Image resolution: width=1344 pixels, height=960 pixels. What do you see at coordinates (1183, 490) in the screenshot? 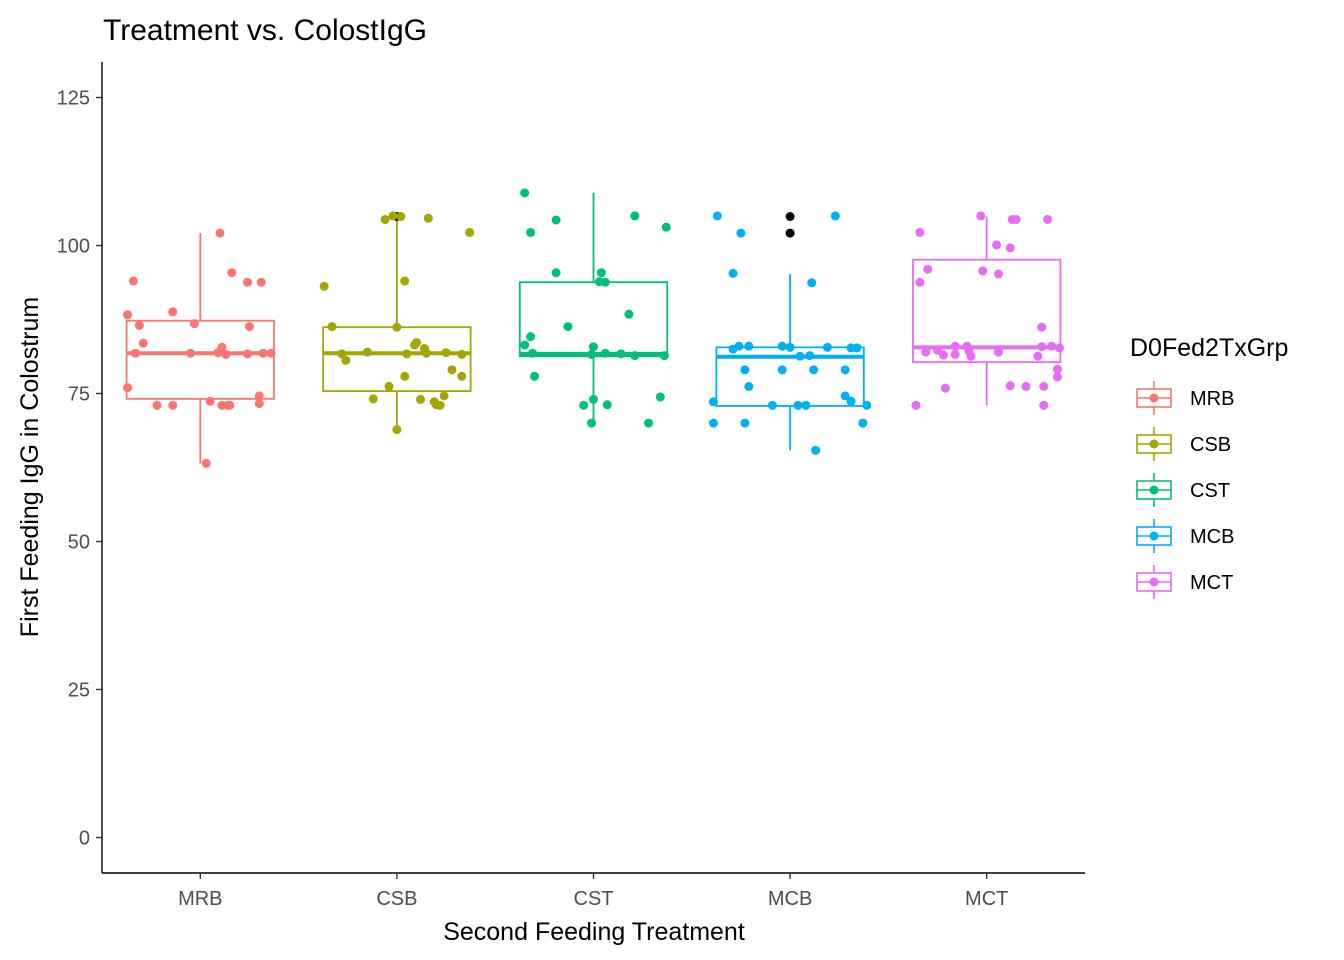
I see `legend-key-cst: CST` at bounding box center [1183, 490].